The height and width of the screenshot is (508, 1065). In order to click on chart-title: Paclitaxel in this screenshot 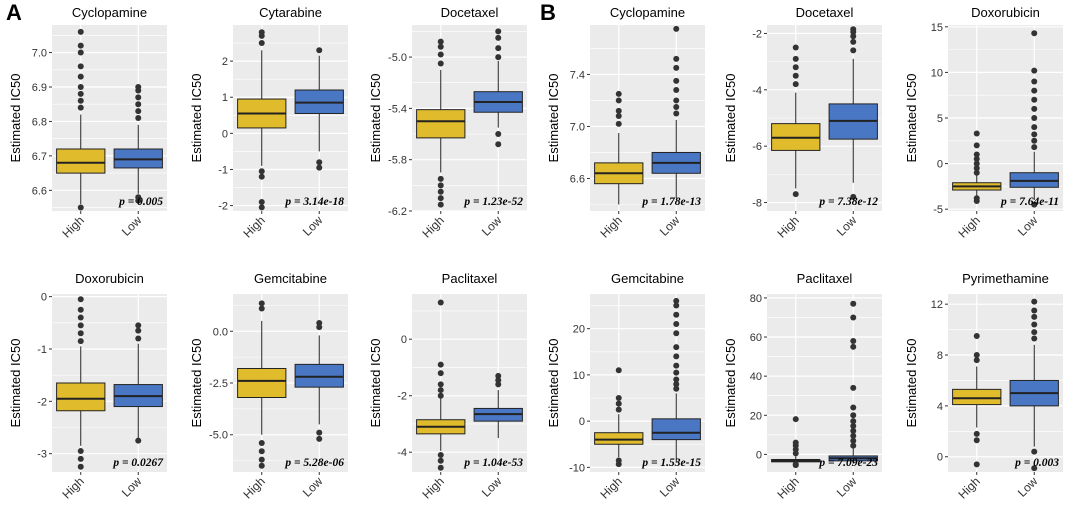, I will do `click(470, 278)`.